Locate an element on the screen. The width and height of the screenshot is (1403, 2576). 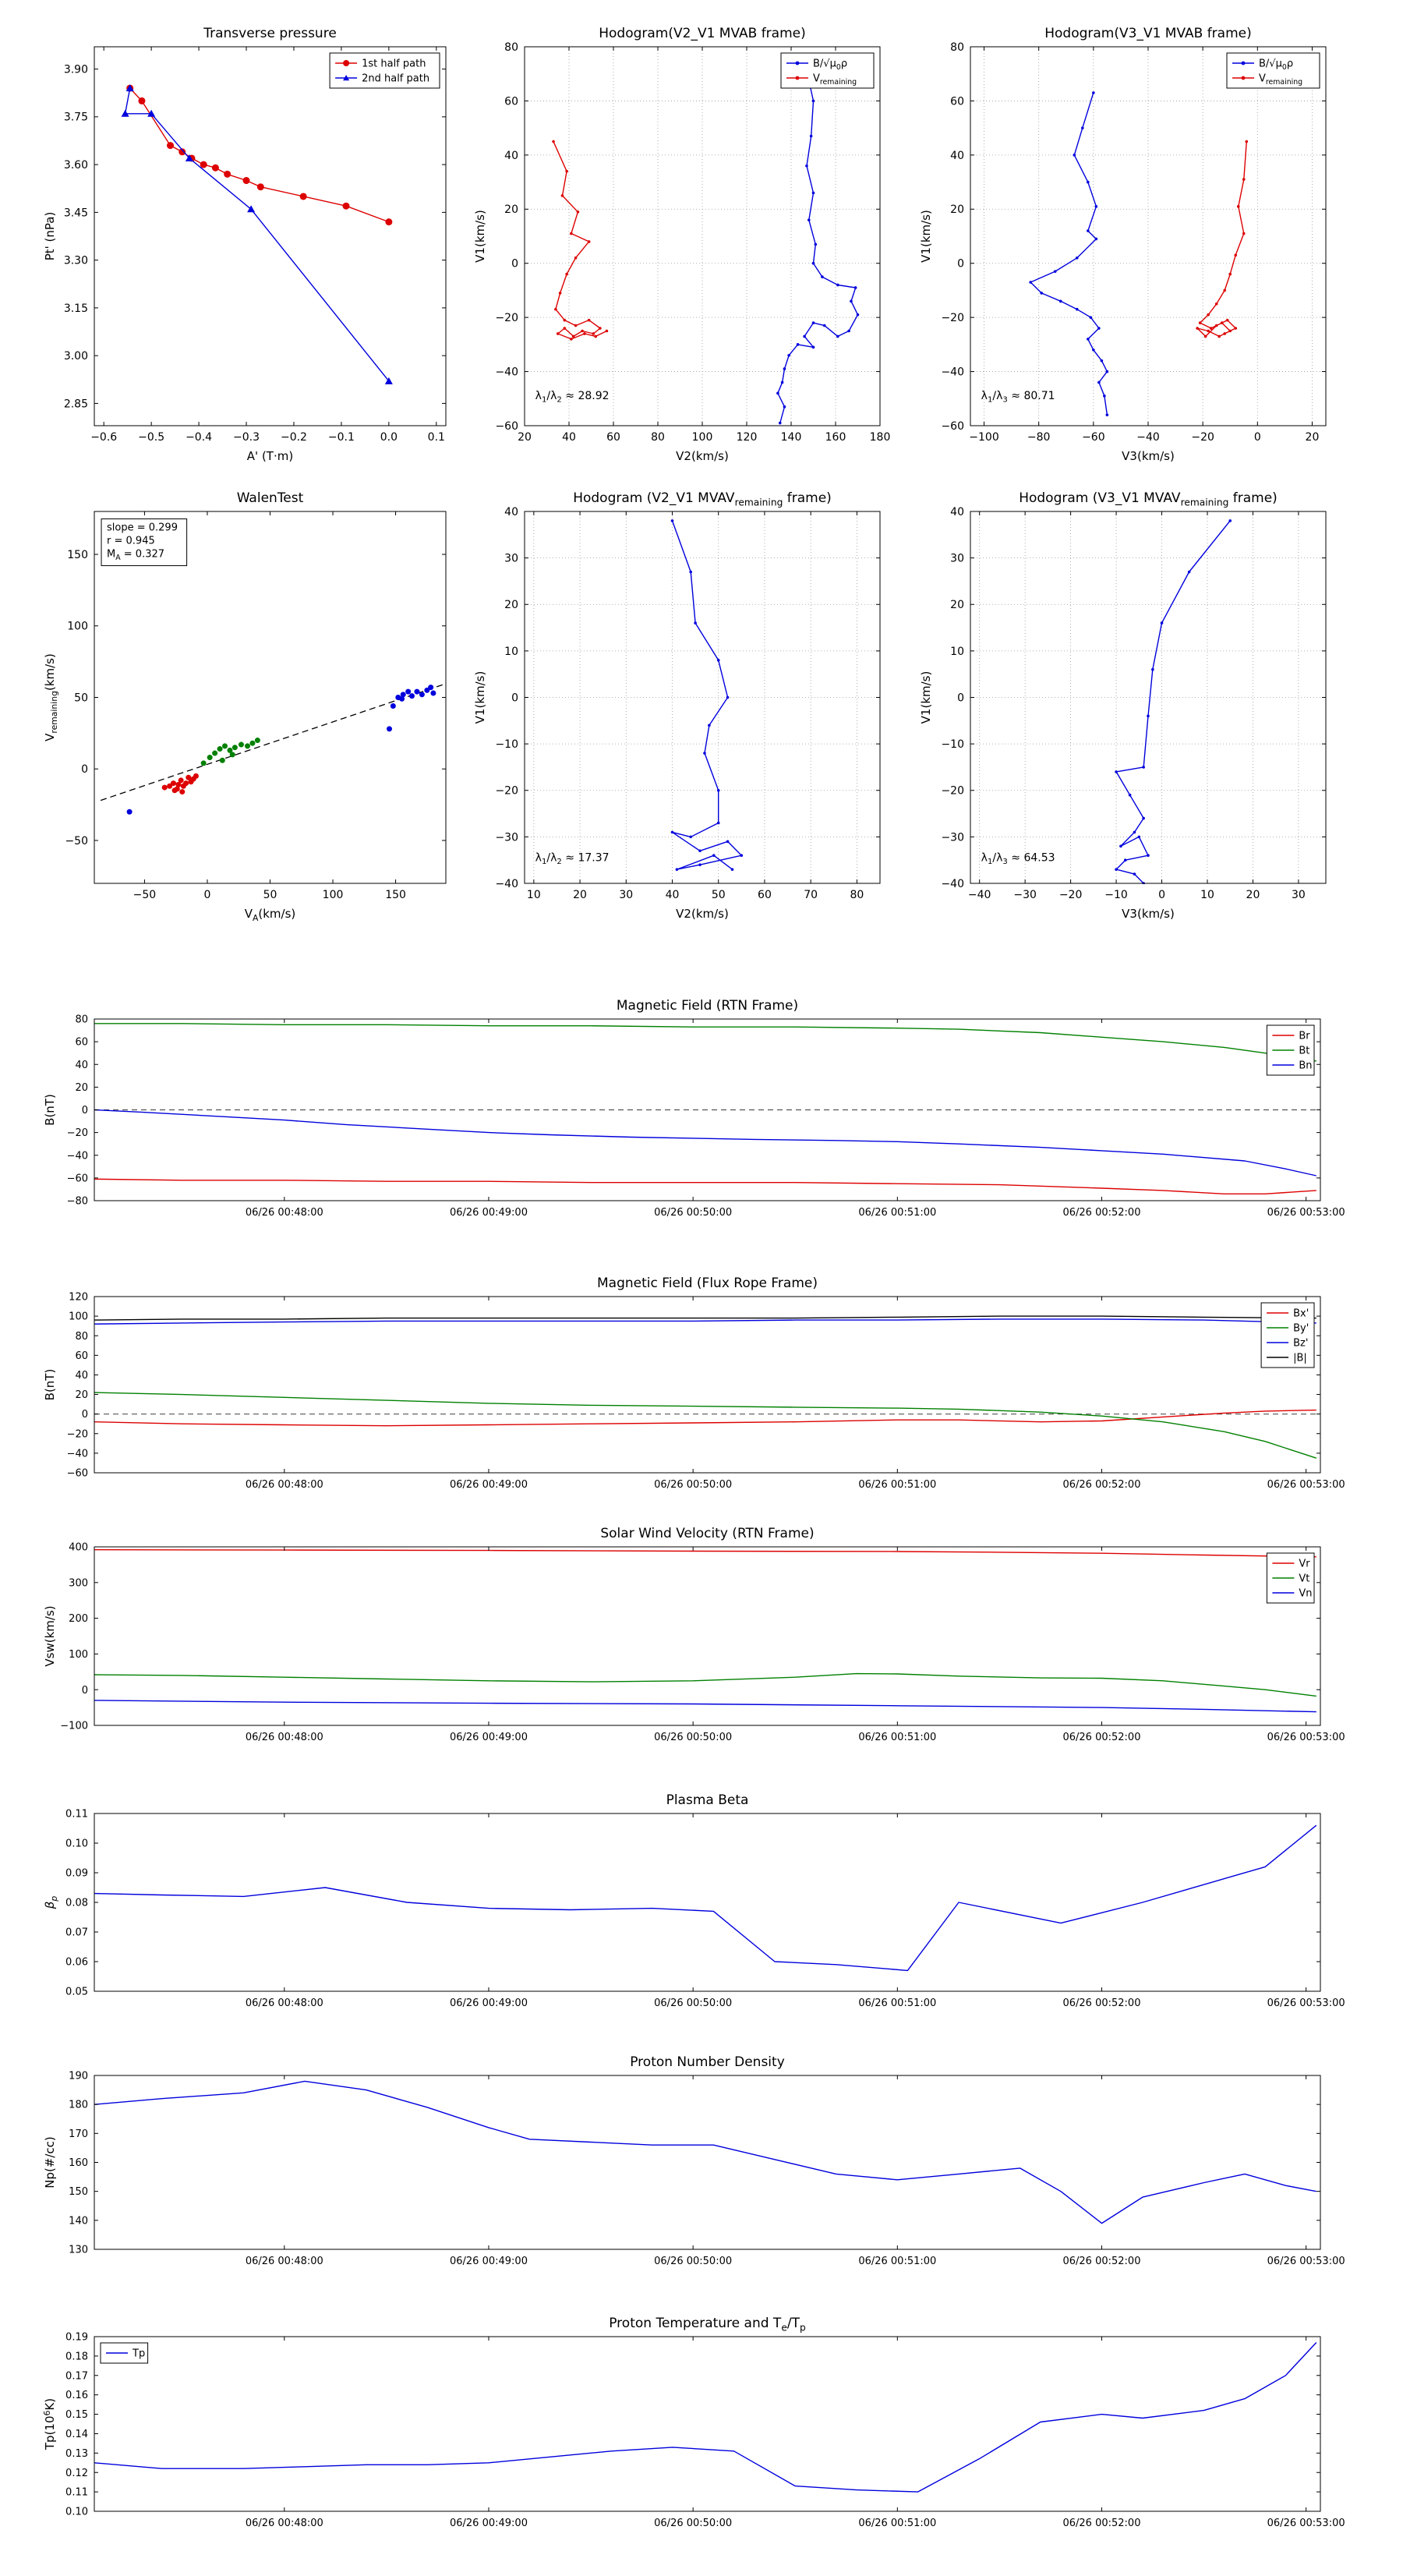
y-tick-label: 130 is located at coordinates (78, 2250).